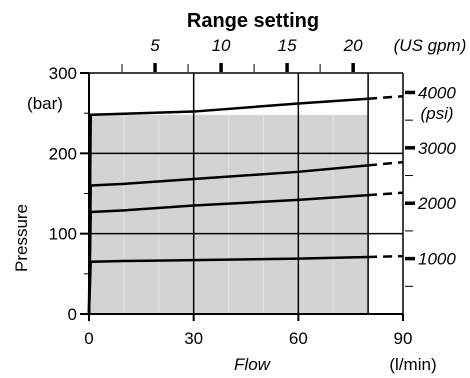  I want to click on chart-title: Range setting, so click(253, 21).